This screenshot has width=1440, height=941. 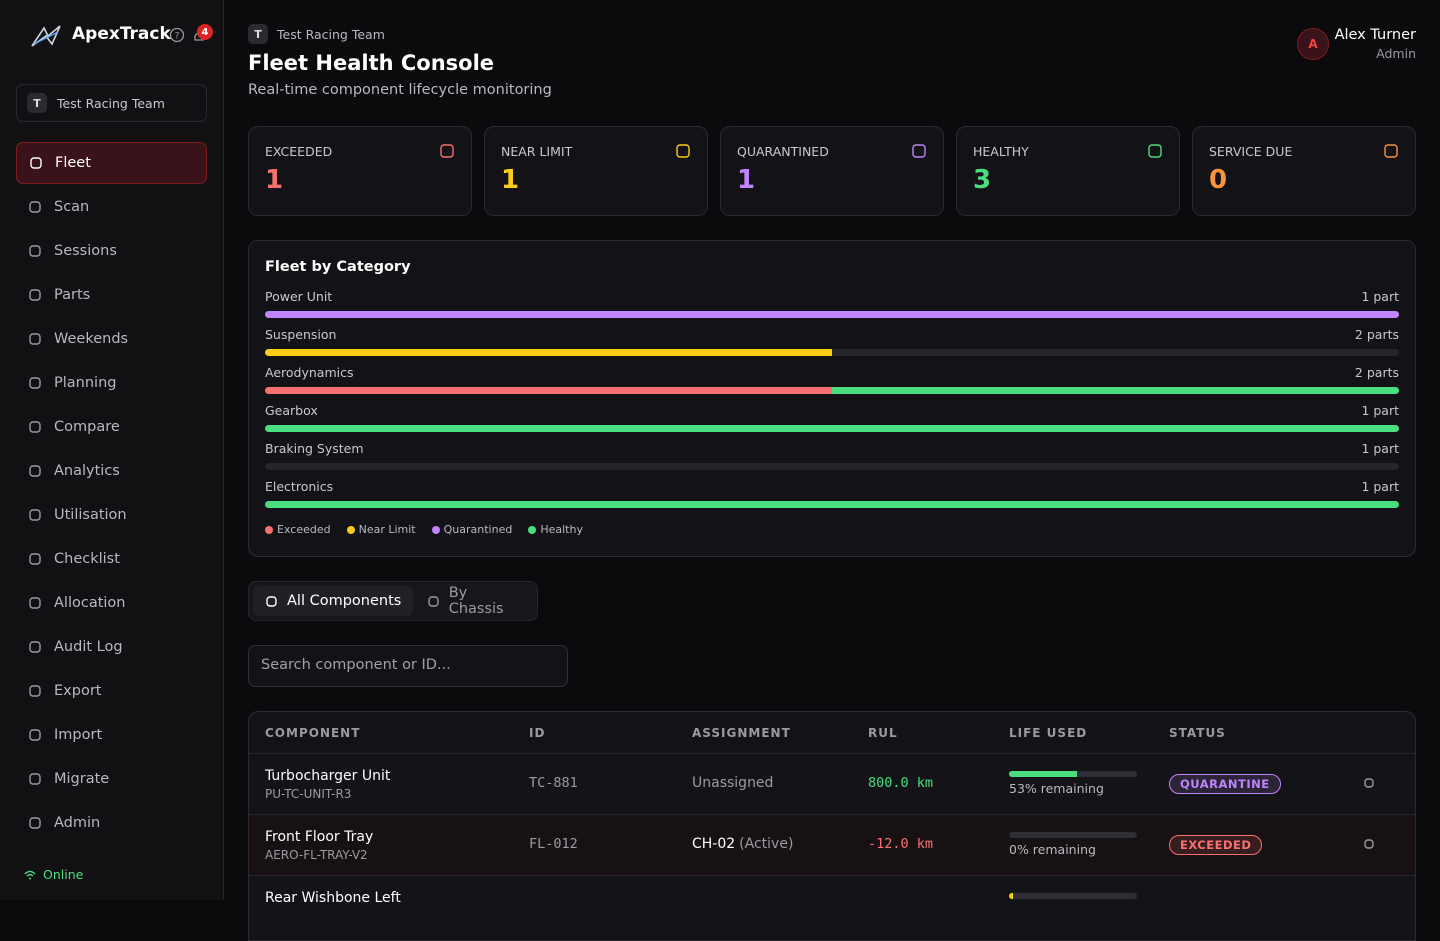 I want to click on nav-item: Migrate, so click(x=111, y=779).